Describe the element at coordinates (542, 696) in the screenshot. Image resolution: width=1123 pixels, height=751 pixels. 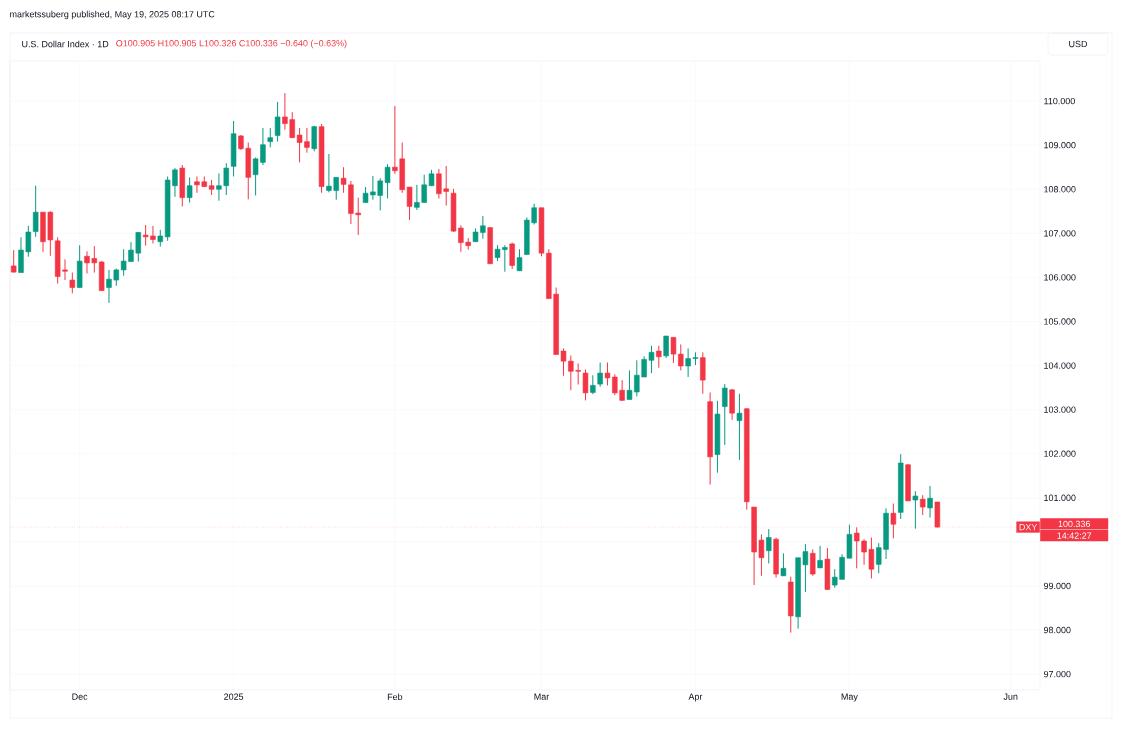
I see `x-tick-label: Mar` at that location.